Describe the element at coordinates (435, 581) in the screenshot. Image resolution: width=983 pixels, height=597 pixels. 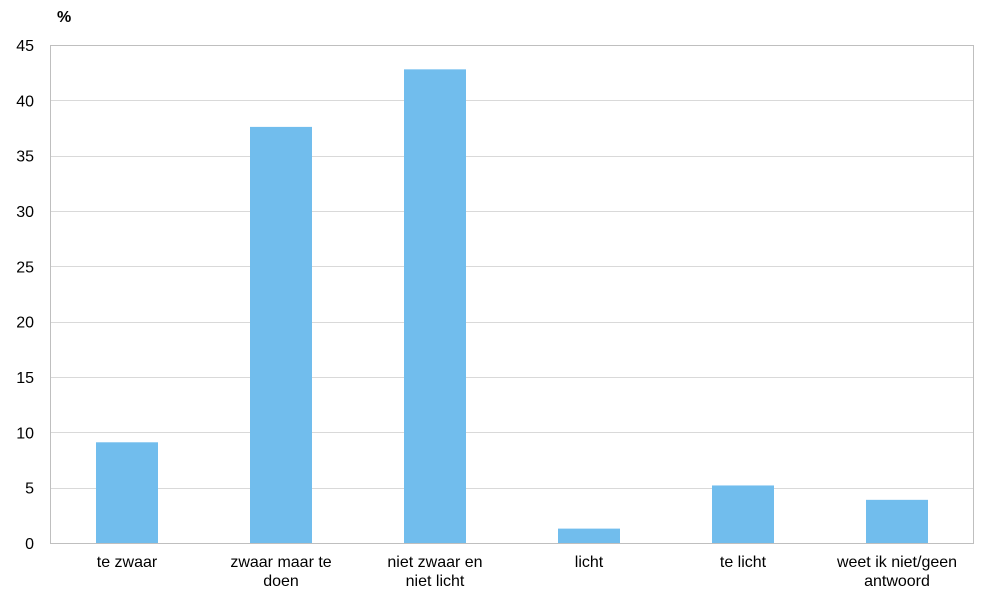
I see `x-category-label: niet licht` at that location.